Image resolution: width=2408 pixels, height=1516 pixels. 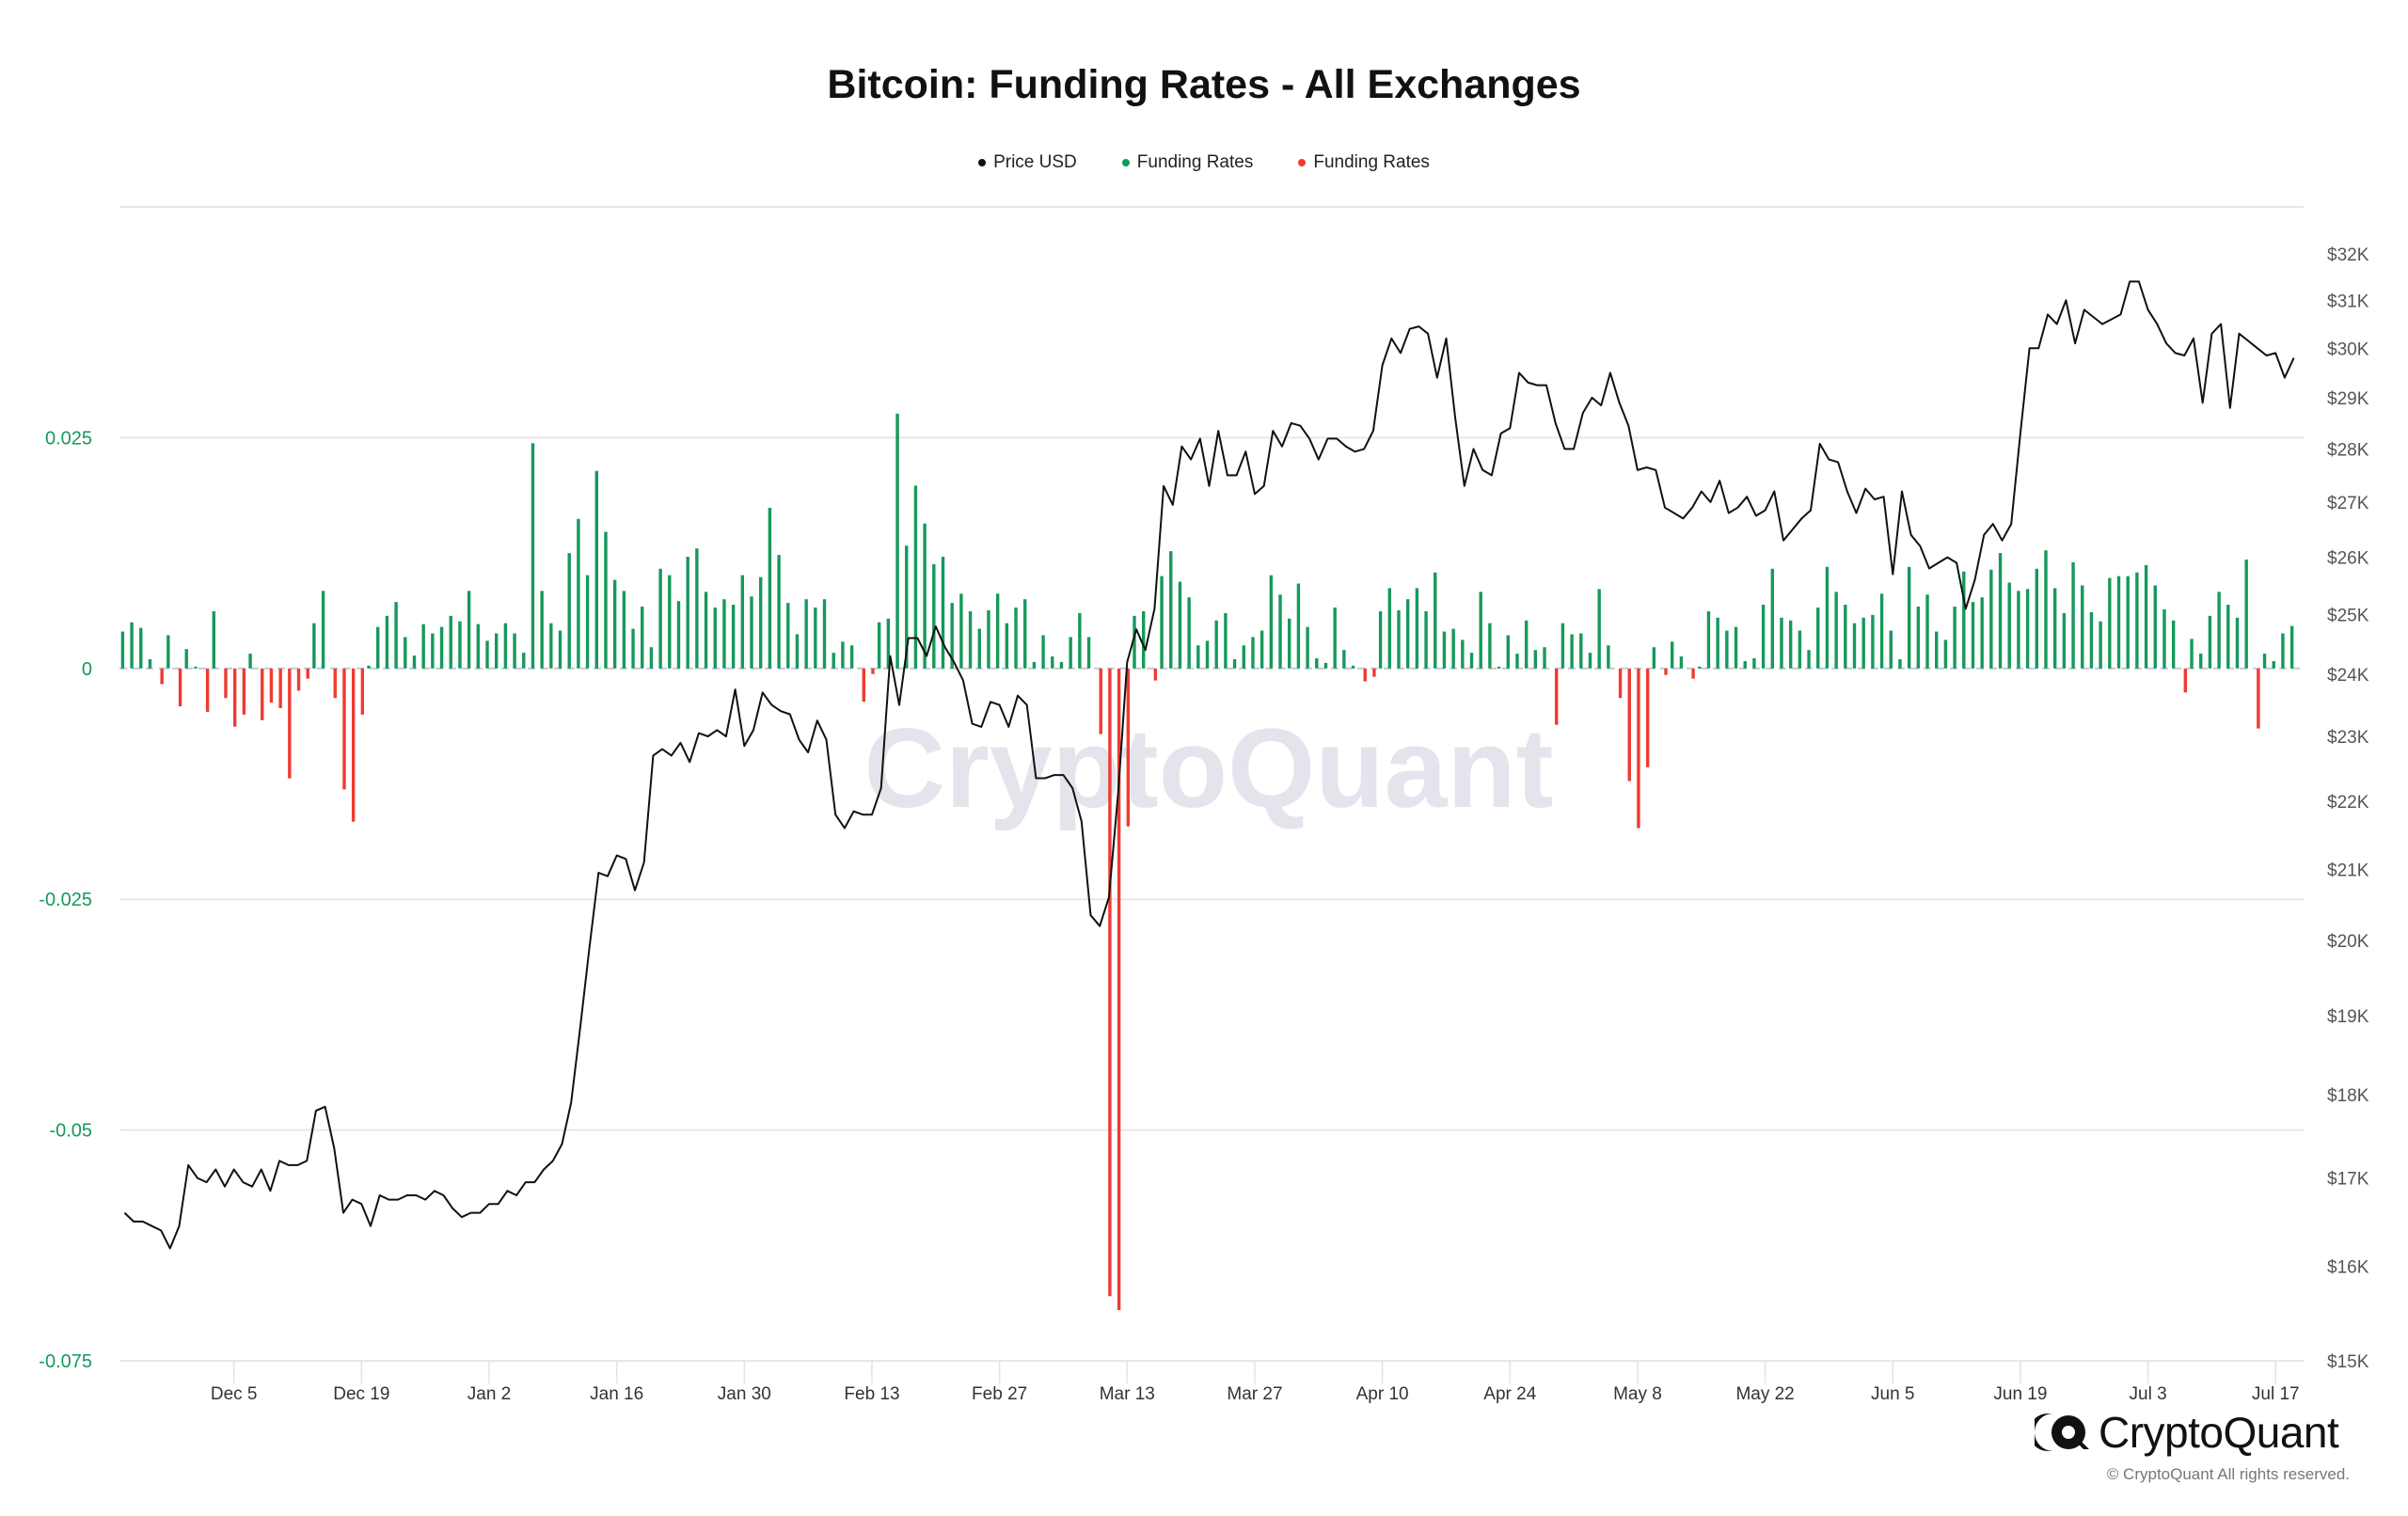 What do you see at coordinates (2348, 676) in the screenshot?
I see `y-right-tick-label: $24K` at bounding box center [2348, 676].